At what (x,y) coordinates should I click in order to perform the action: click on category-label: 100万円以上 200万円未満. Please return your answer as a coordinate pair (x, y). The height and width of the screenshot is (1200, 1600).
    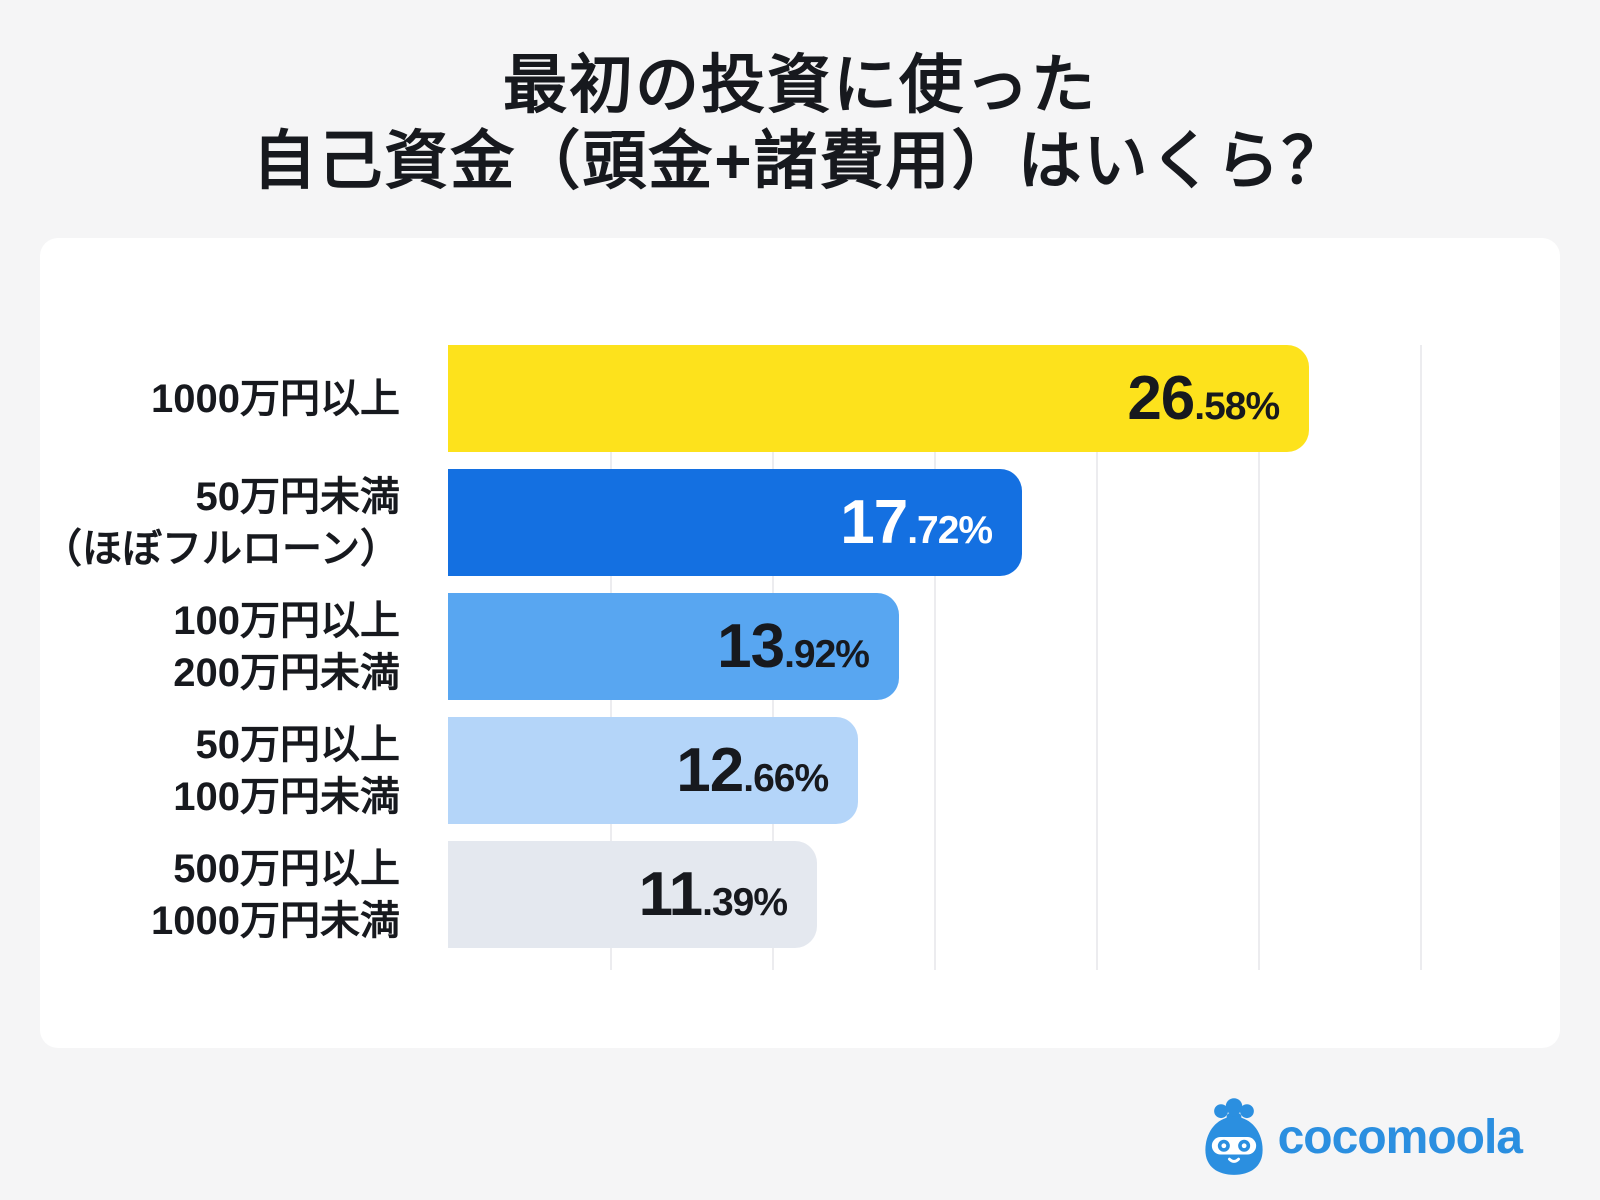
    Looking at the image, I should click on (286, 646).